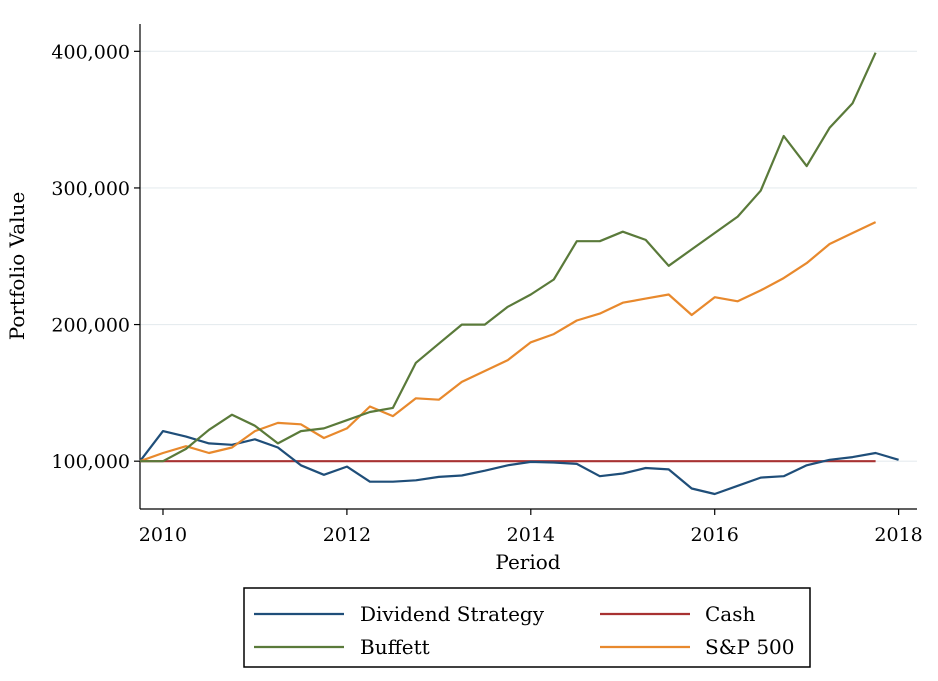 The height and width of the screenshot is (681, 938). What do you see at coordinates (531, 535) in the screenshot?
I see `x-tick-label: 2014` at bounding box center [531, 535].